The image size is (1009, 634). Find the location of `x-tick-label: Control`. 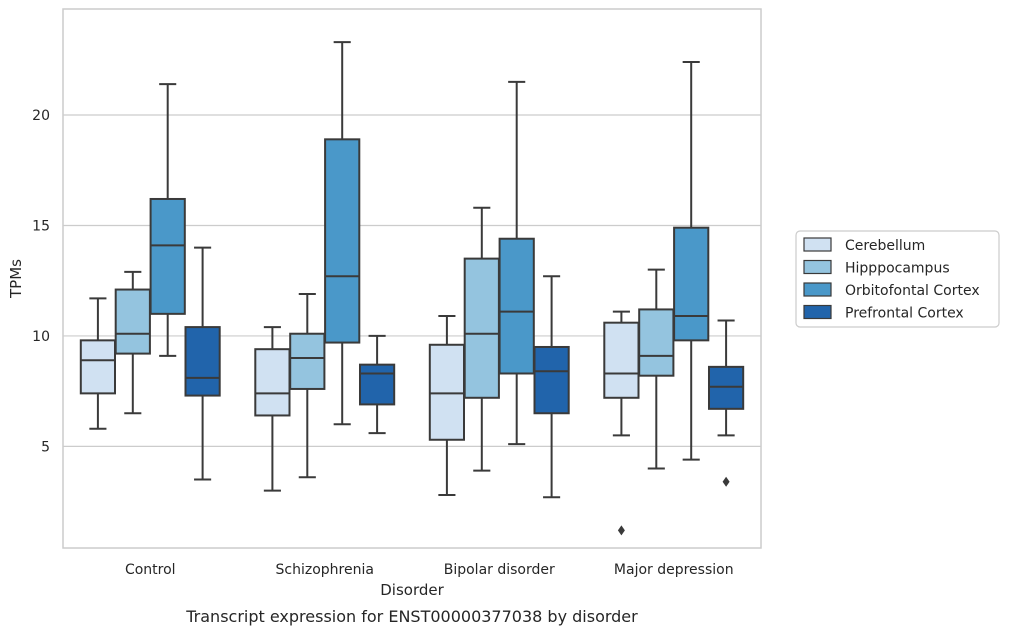

x-tick-label: Control is located at coordinates (150, 570).